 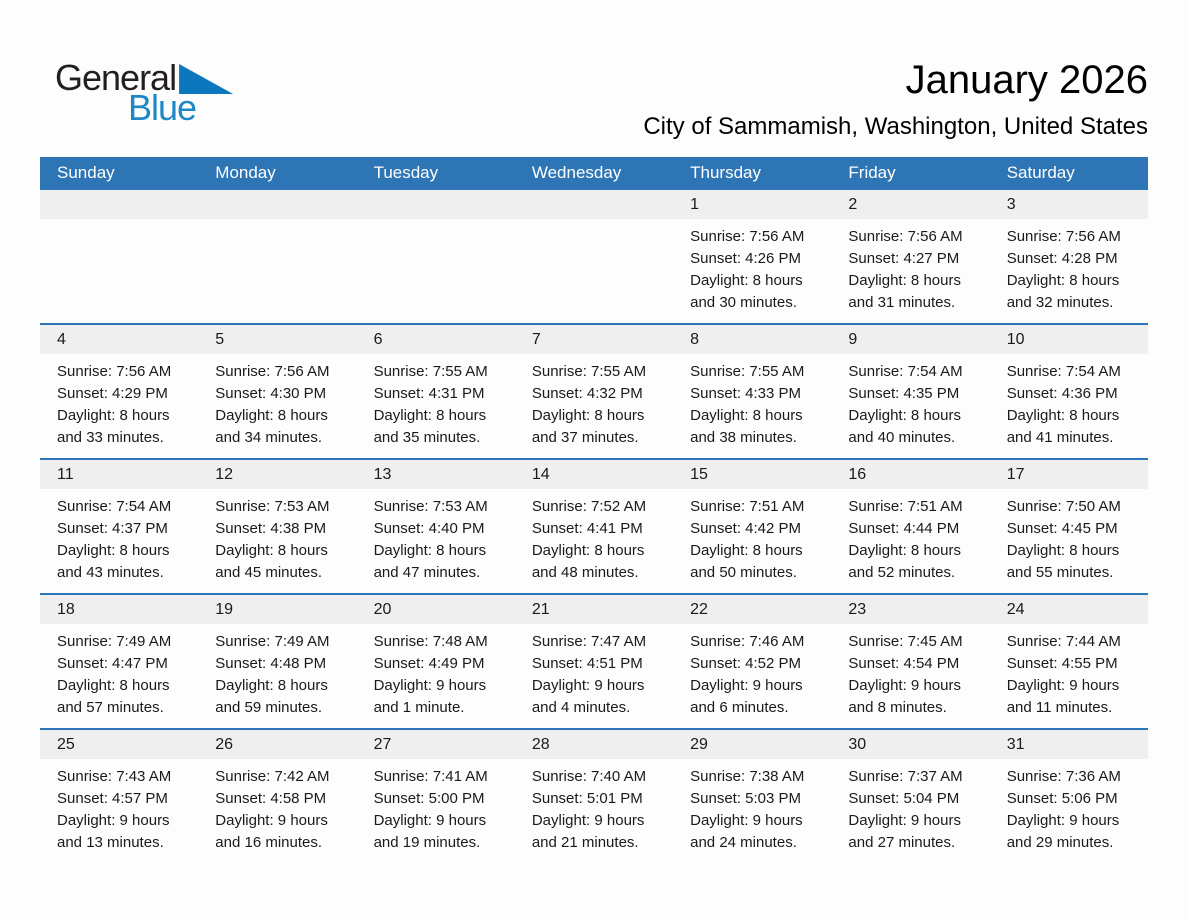 What do you see at coordinates (1068, 744) in the screenshot?
I see `day-number: 31` at bounding box center [1068, 744].